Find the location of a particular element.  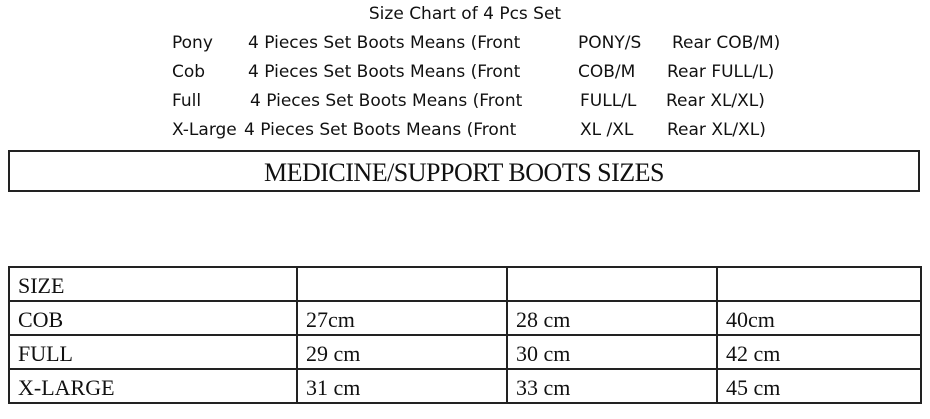

value-cell: 27cm is located at coordinates (402, 318).